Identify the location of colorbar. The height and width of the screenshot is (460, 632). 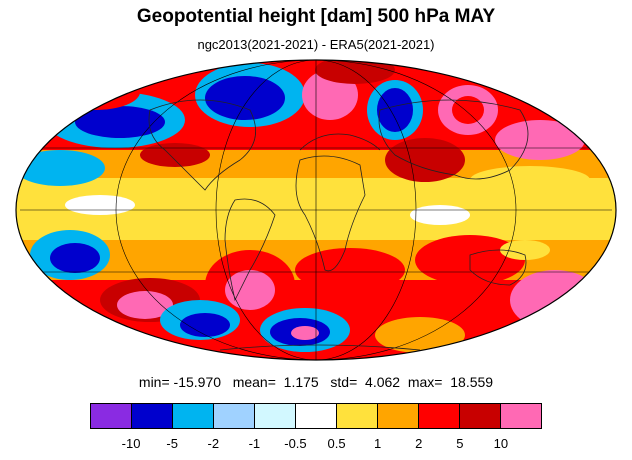
(316, 416).